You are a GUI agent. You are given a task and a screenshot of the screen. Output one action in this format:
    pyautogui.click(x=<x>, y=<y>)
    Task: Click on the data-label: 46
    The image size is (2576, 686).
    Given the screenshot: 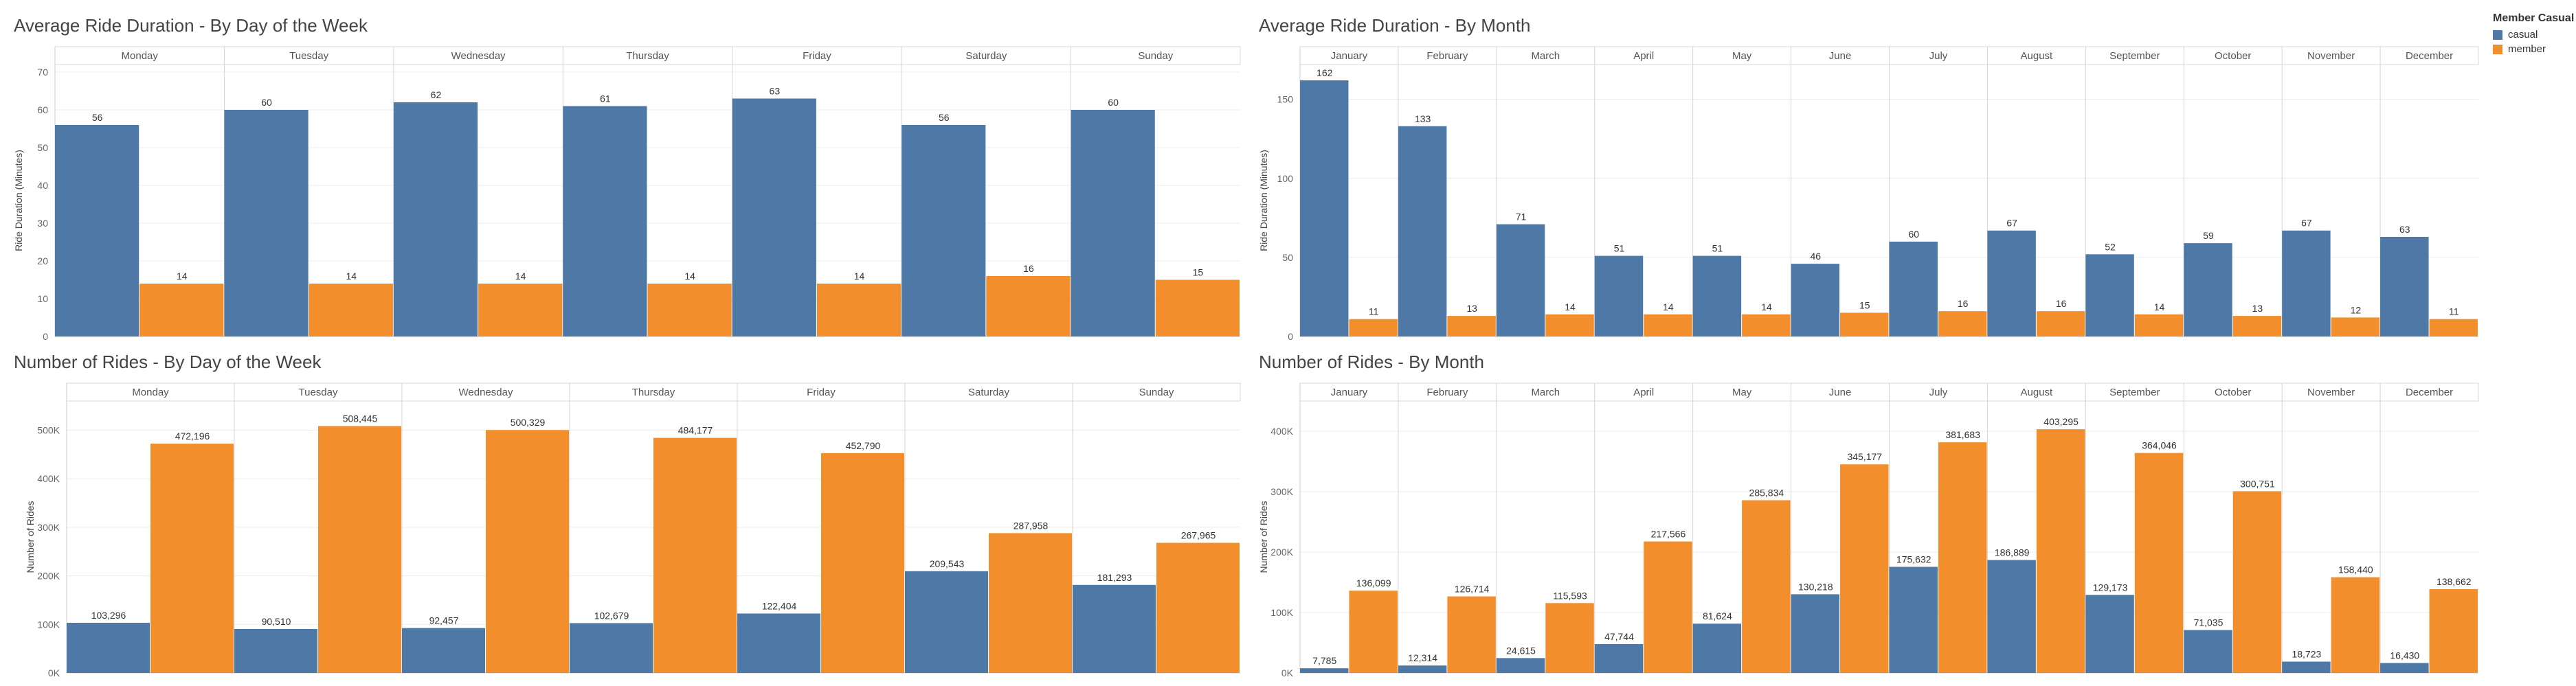 What is the action you would take?
    pyautogui.click(x=1816, y=256)
    